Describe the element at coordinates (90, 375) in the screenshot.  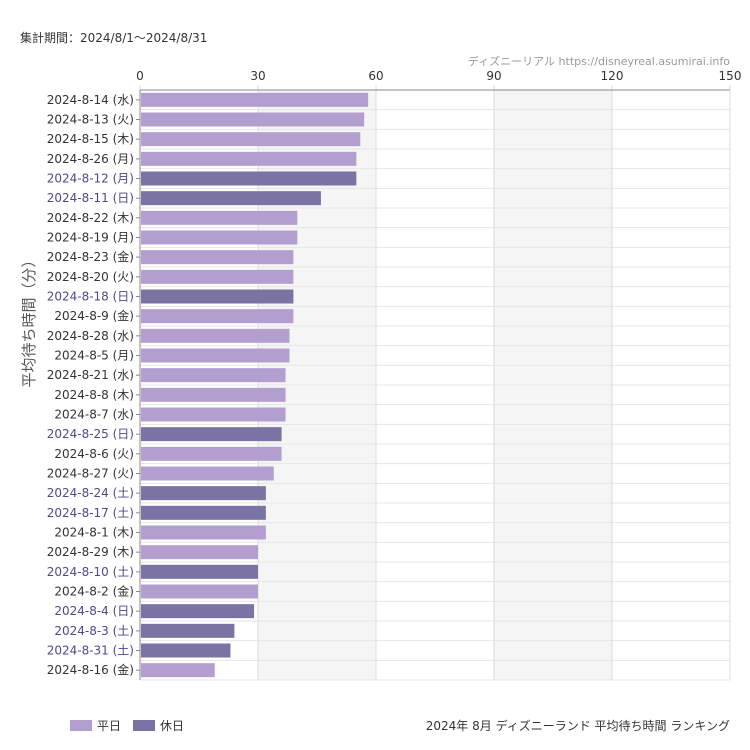
I see `category-label: 2024-8-21 (水)` at that location.